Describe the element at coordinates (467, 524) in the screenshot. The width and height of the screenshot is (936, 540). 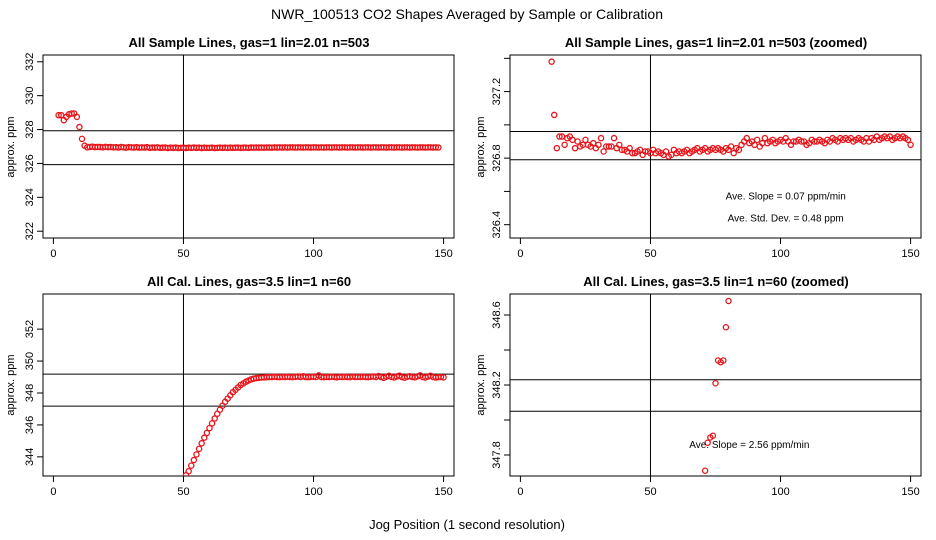
I see `x-axis-label: Jog Position (1 second resolution)` at that location.